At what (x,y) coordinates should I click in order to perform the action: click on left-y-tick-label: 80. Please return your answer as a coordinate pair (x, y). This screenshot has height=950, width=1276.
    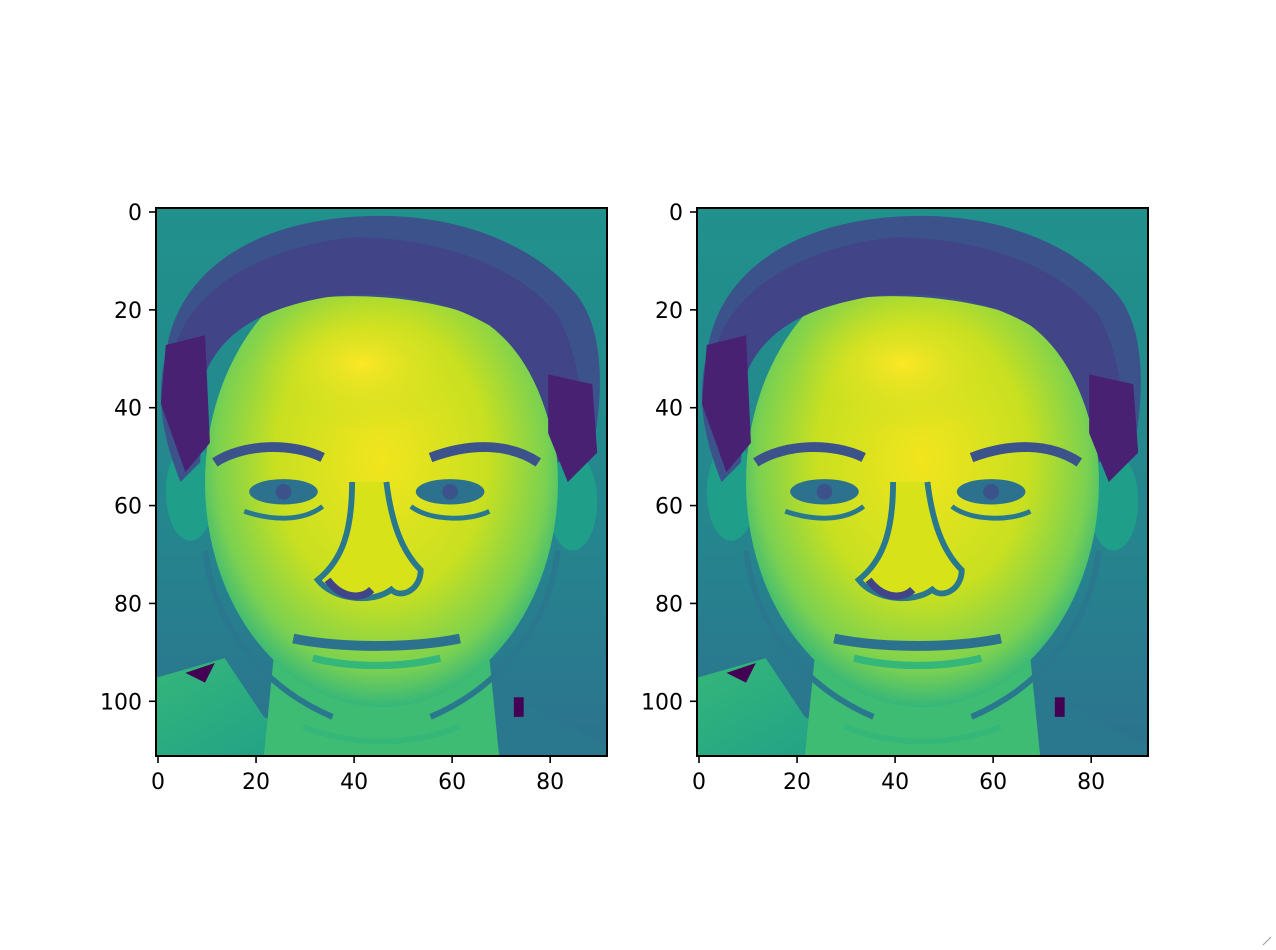
    Looking at the image, I should click on (128, 604).